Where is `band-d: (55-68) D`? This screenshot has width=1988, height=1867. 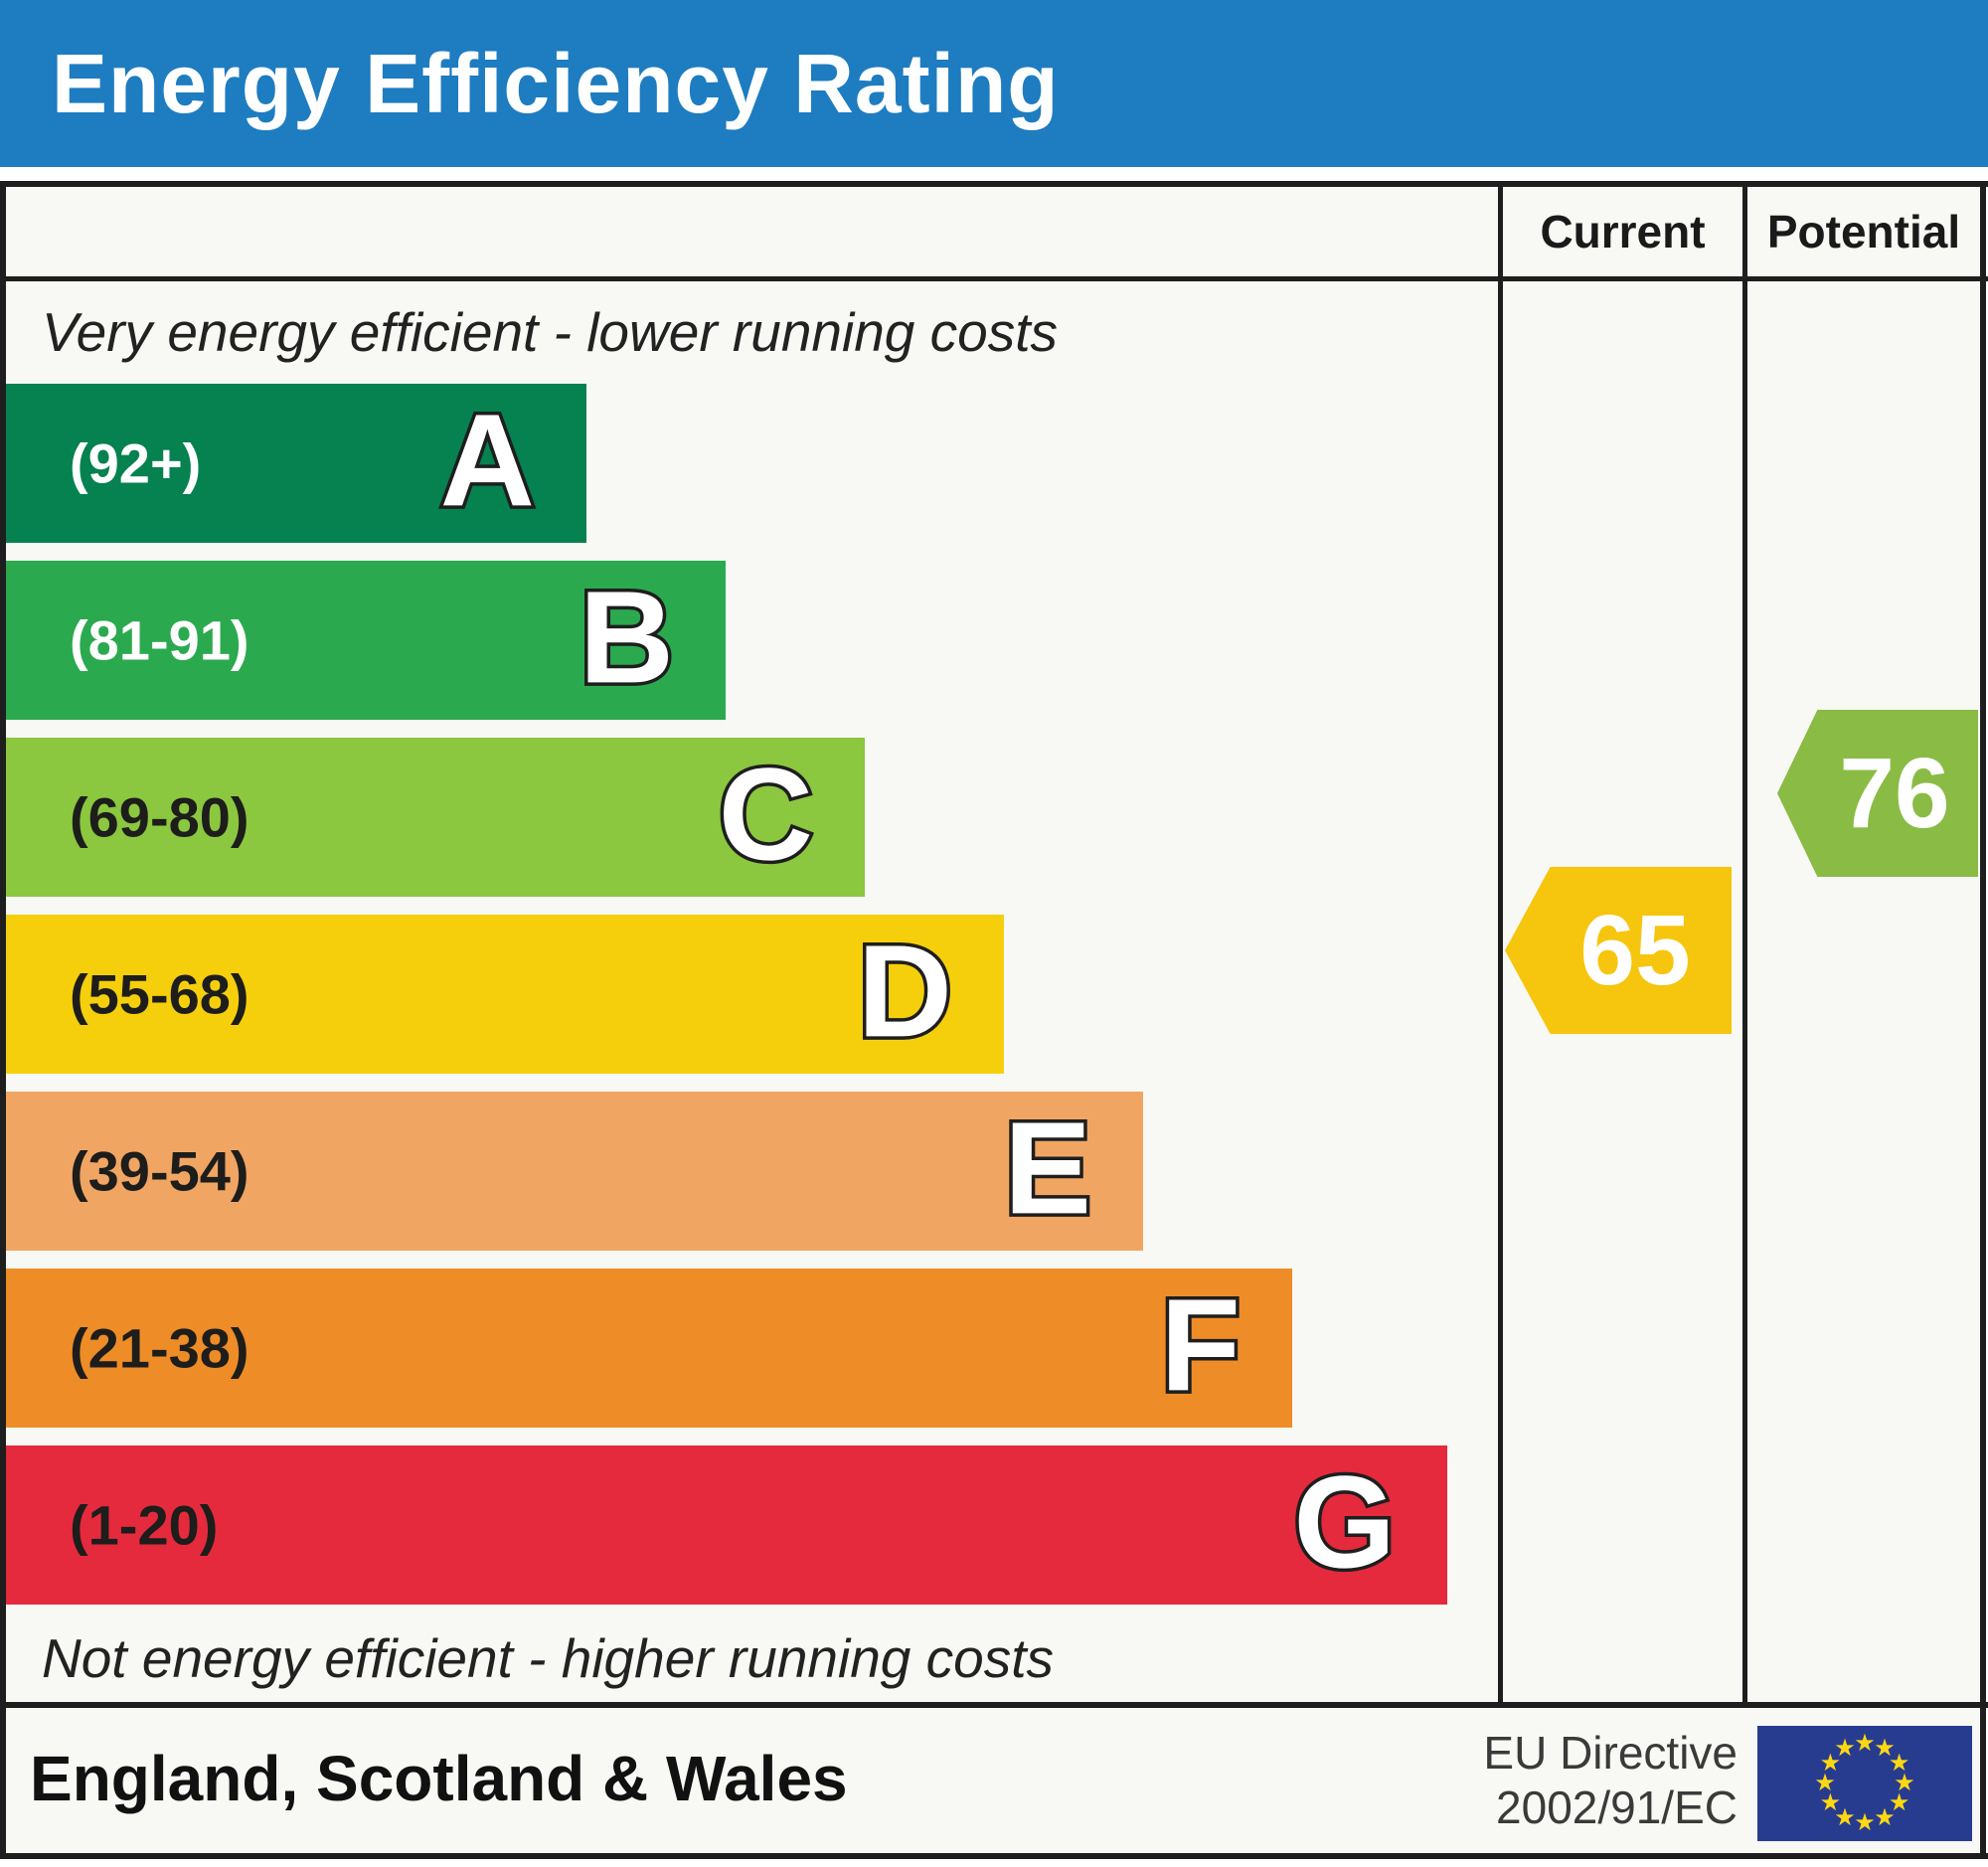
band-d: (55-68) D is located at coordinates (505, 994).